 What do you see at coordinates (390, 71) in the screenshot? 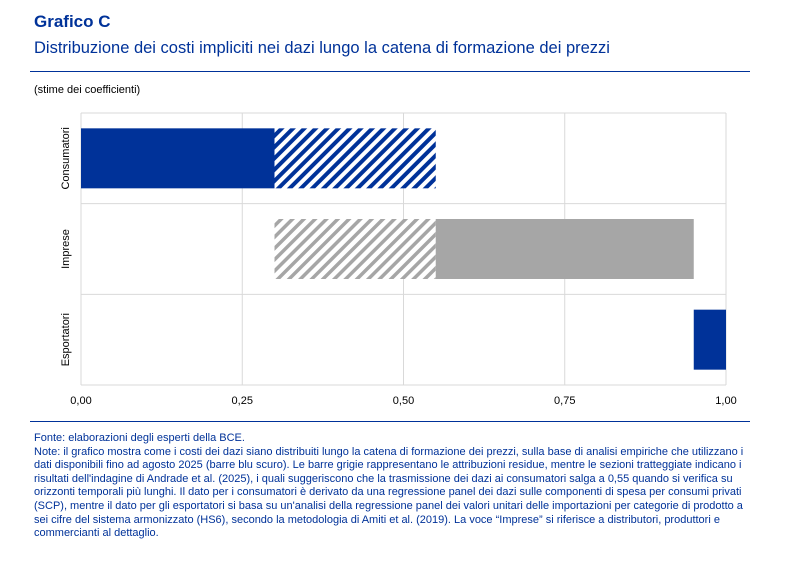
I see `top-rule` at bounding box center [390, 71].